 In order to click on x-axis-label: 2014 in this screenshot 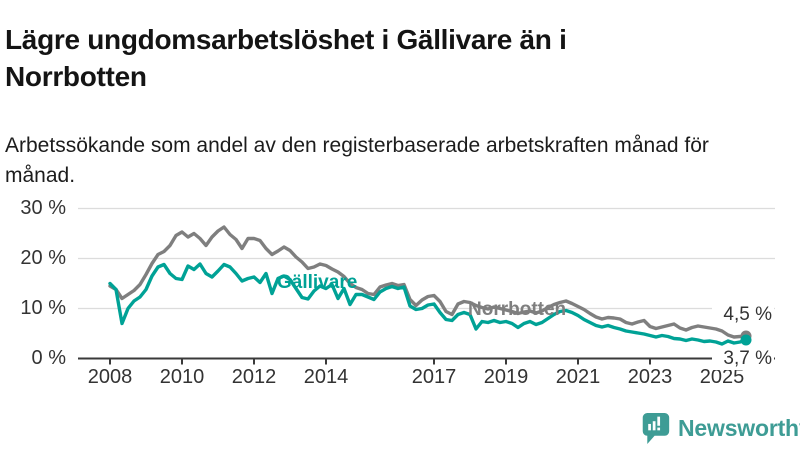, I will do `click(326, 377)`.